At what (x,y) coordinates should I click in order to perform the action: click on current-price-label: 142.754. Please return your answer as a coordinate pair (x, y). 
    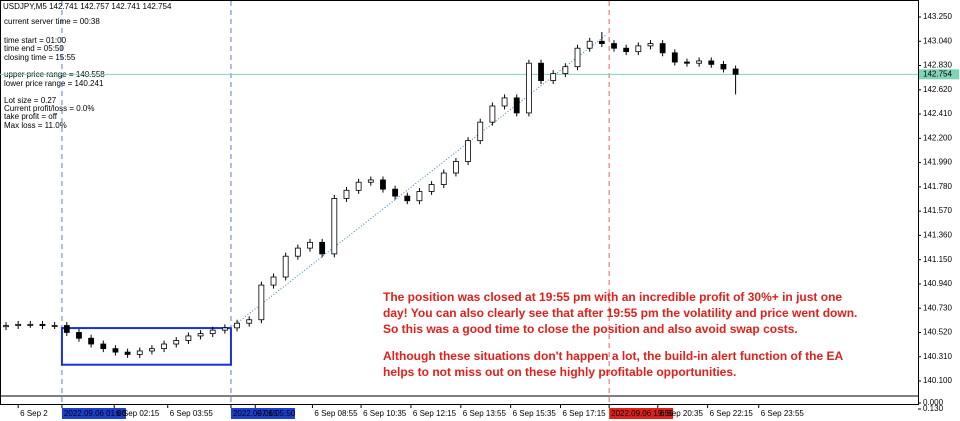
    Looking at the image, I should click on (937, 73).